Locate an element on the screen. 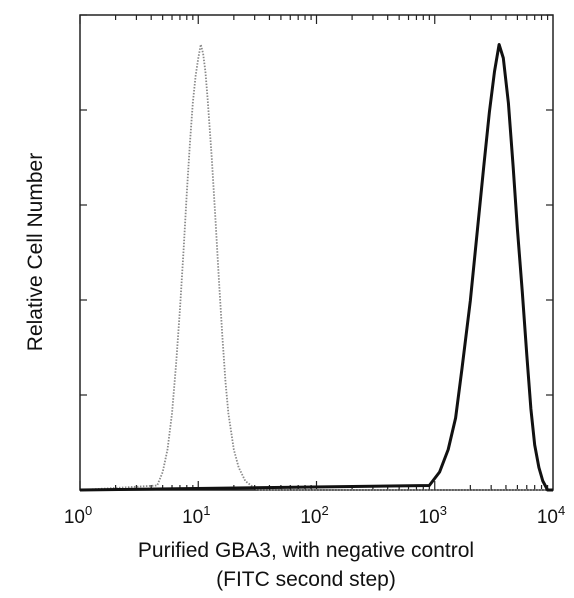 This screenshot has height=598, width=574. x-tick-label-exponent: 2 is located at coordinates (324, 510).